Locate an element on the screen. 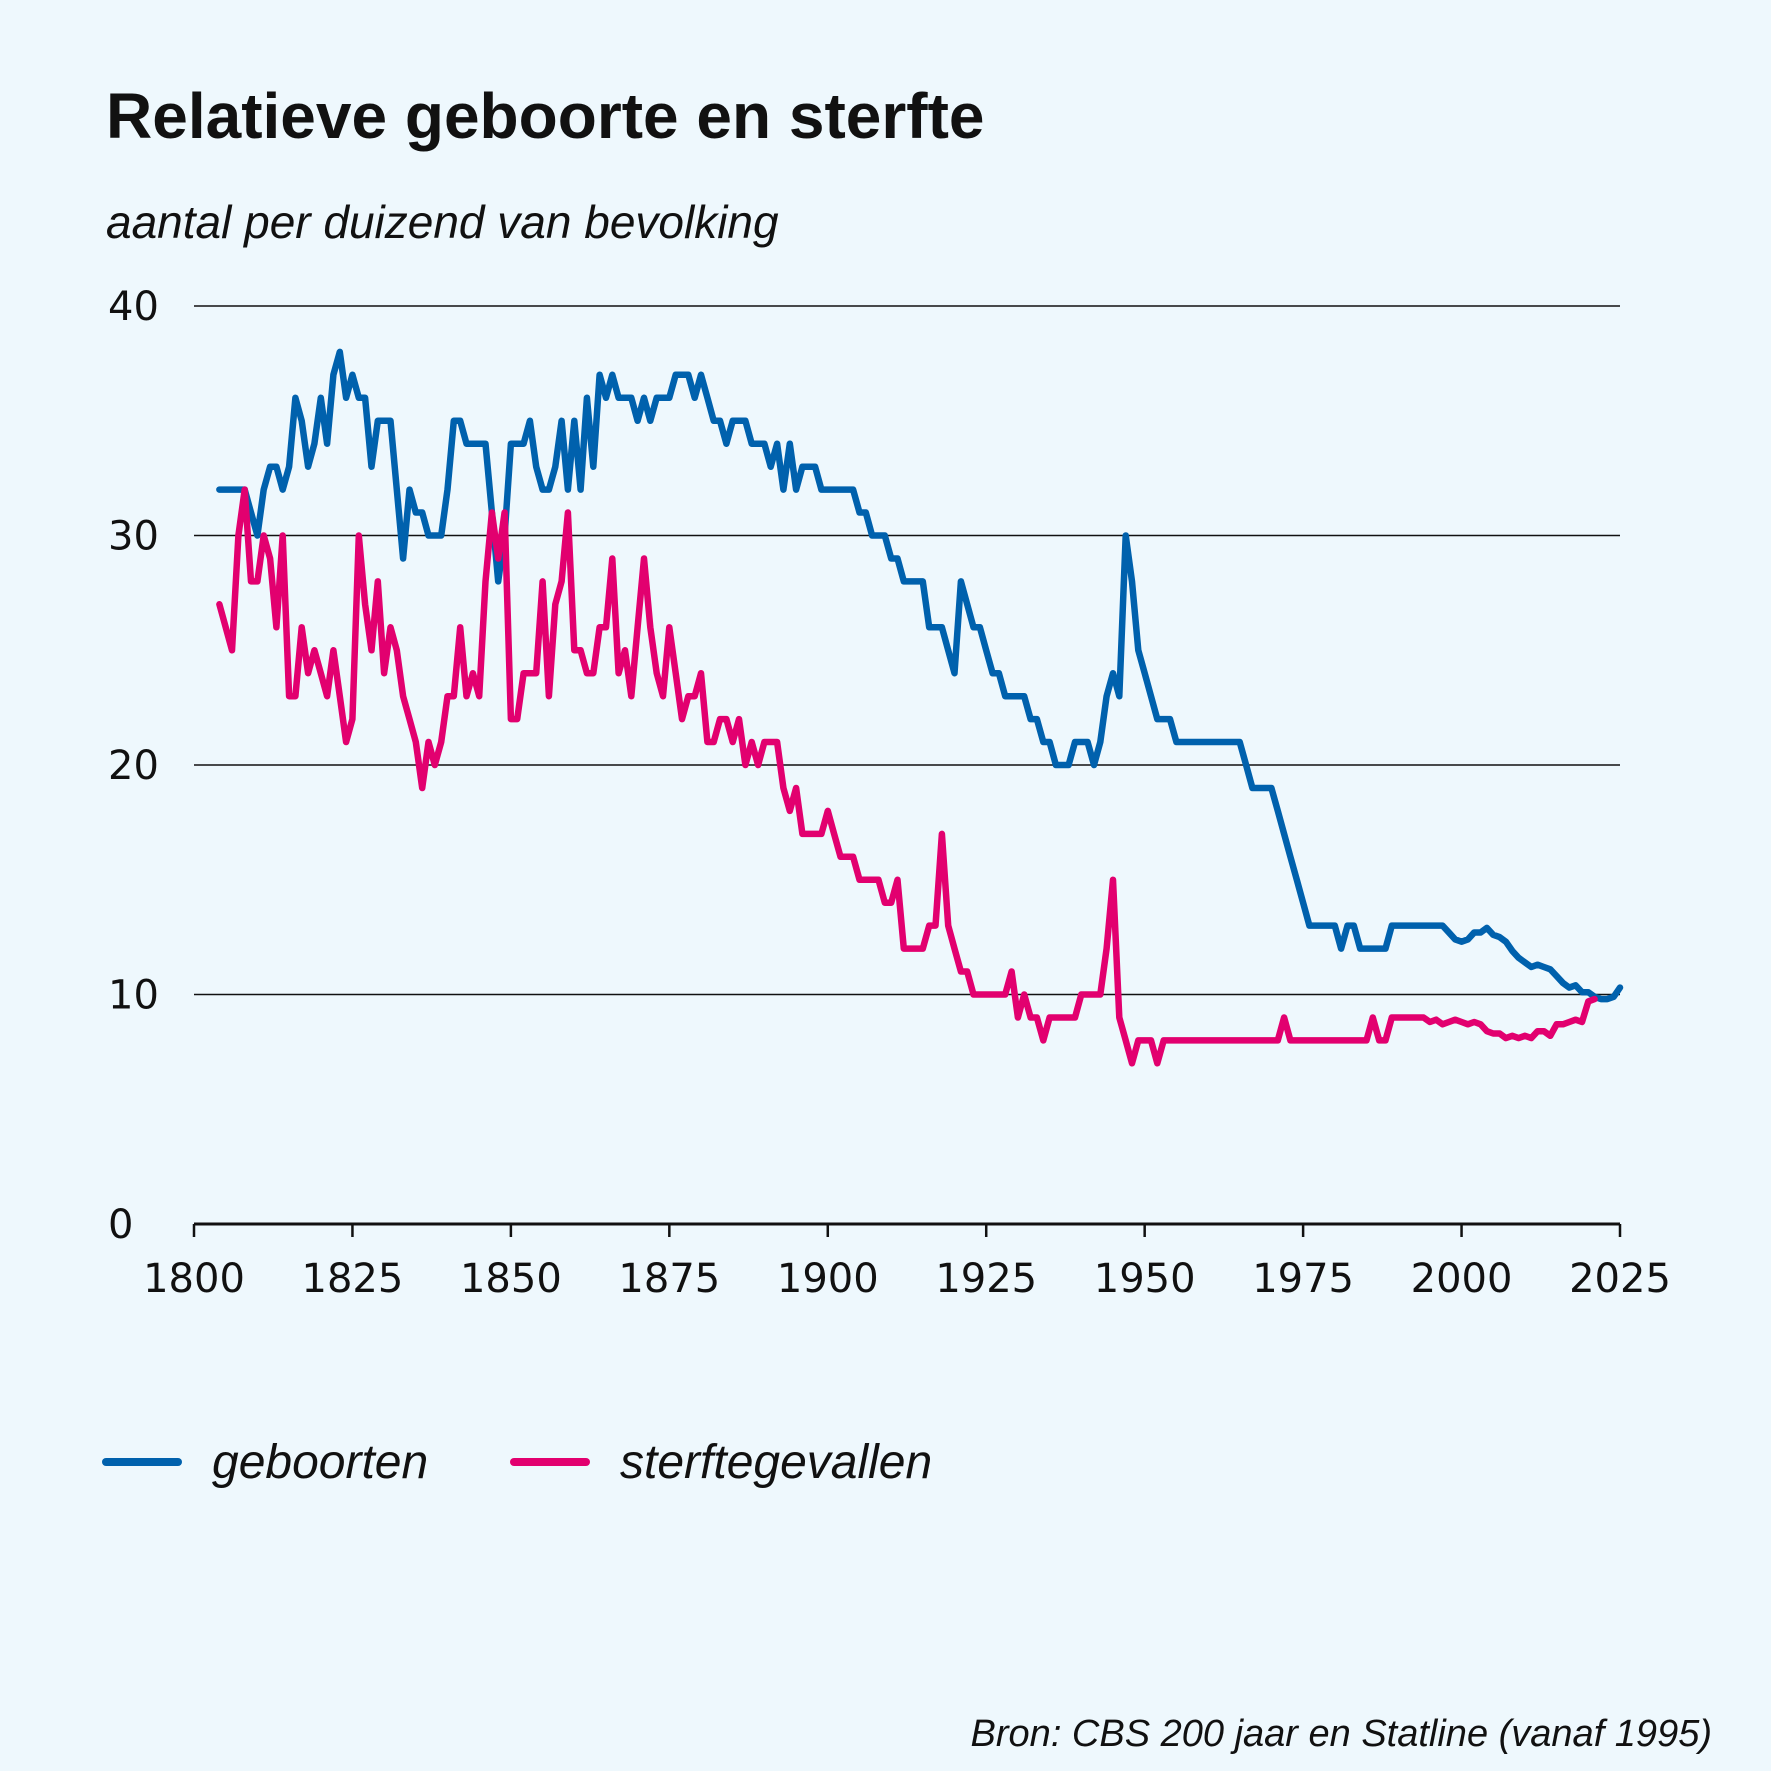 Image resolution: width=1771 pixels, height=1771 pixels. x-tick-label: 1825 is located at coordinates (353, 1279).